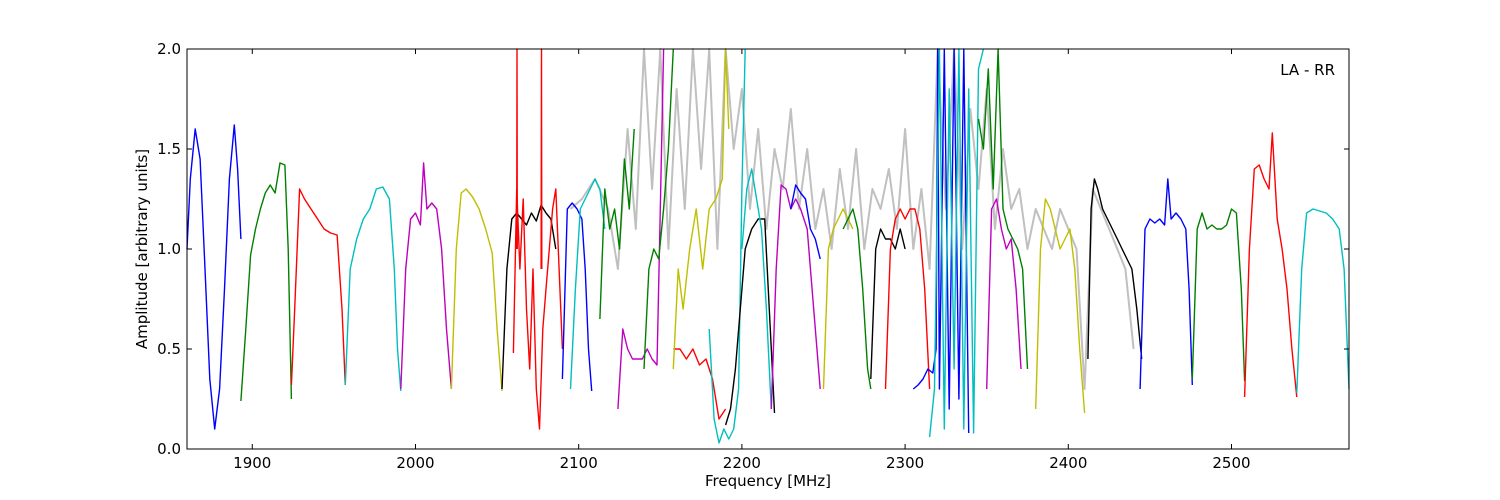 The image size is (1500, 500). I want to click on y-tick-label: 1.0, so click(169, 249).